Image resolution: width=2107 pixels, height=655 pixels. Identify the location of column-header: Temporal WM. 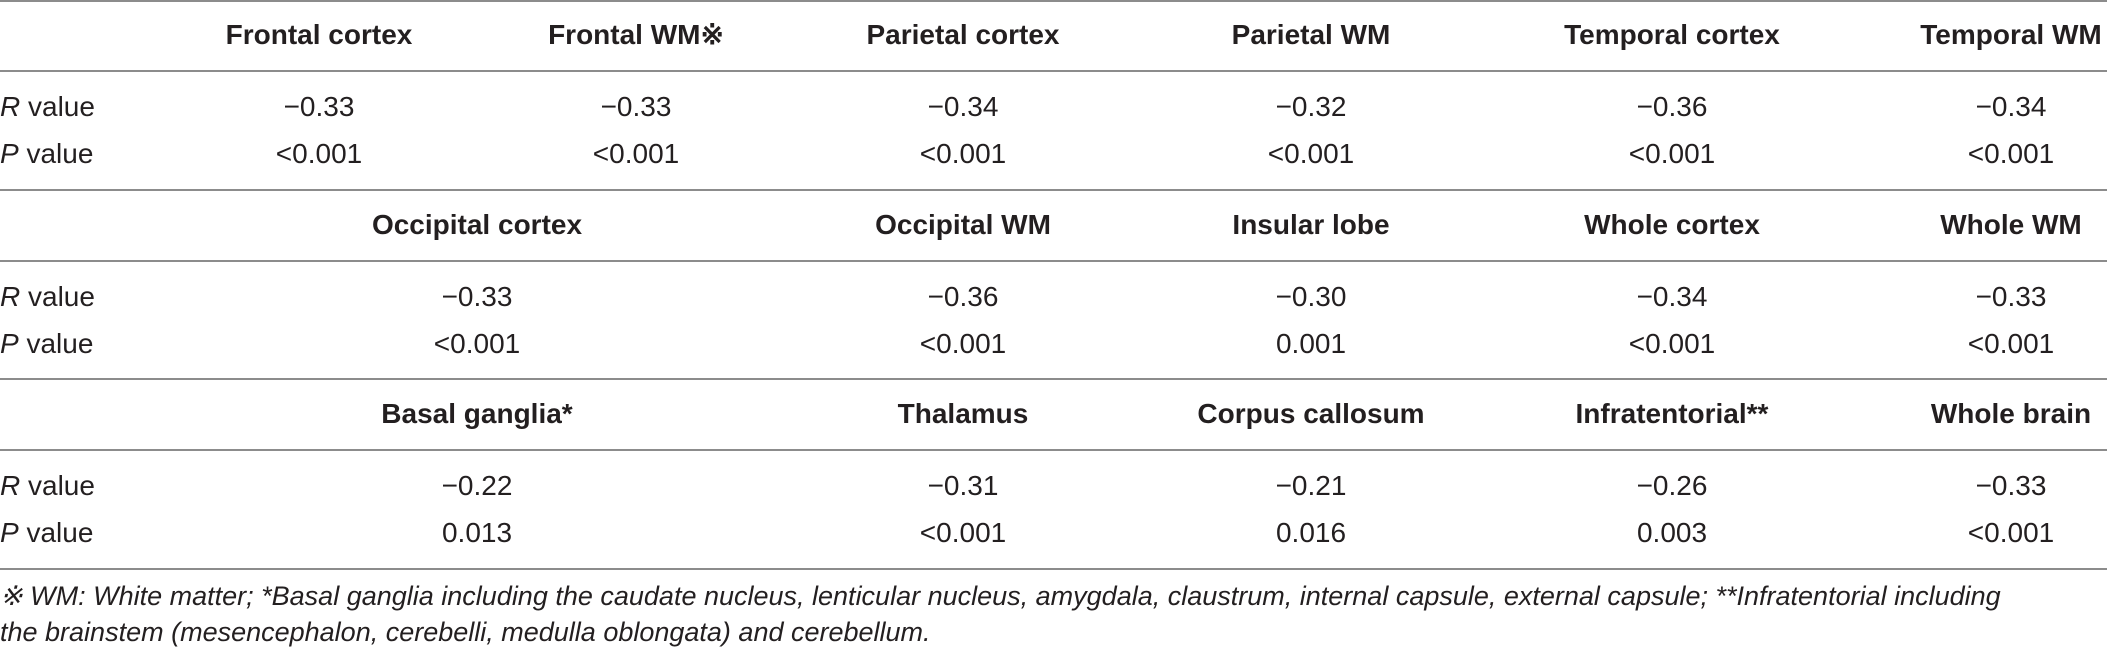
(2011, 34).